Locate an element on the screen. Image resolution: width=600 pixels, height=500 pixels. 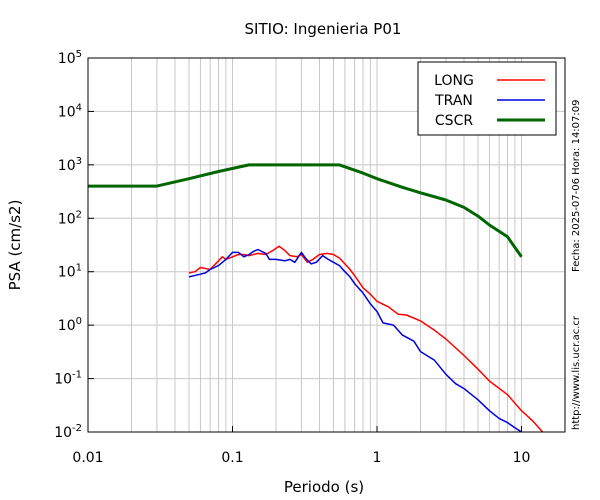
y-tick-label: 10¹ is located at coordinates (70, 272).